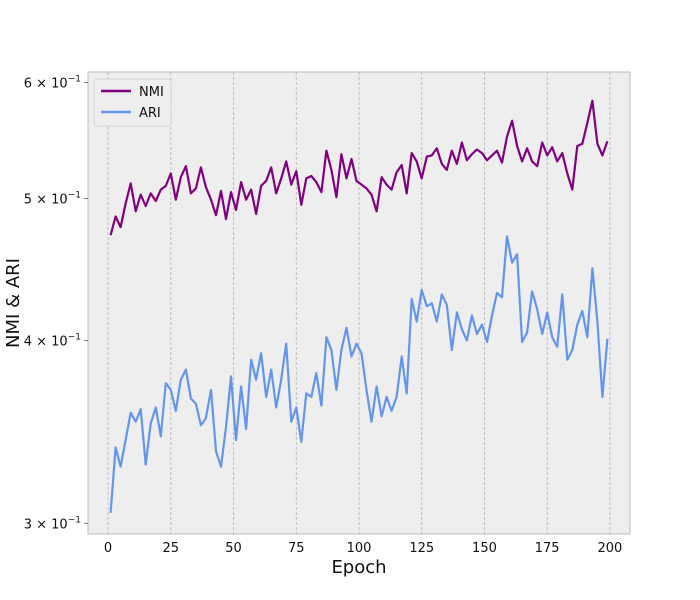  What do you see at coordinates (151, 92) in the screenshot?
I see `legend-label-nmi: NMI` at bounding box center [151, 92].